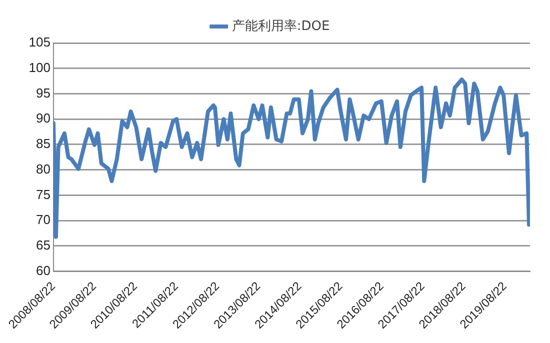 The image size is (550, 343). Describe the element at coordinates (39, 42) in the screenshot. I see `y-tick-label: 105` at that location.